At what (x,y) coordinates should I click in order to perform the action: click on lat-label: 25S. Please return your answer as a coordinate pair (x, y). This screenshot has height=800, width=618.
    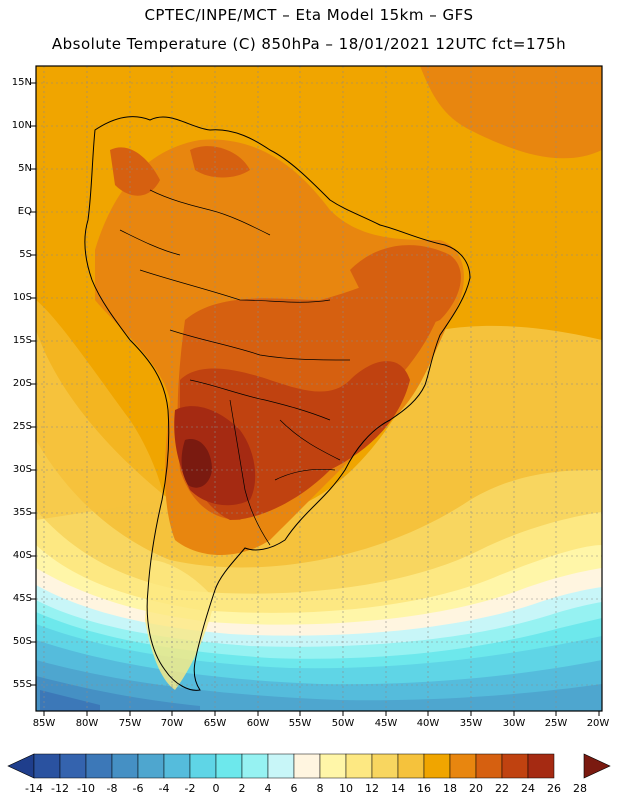
    Looking at the image, I should click on (22, 426).